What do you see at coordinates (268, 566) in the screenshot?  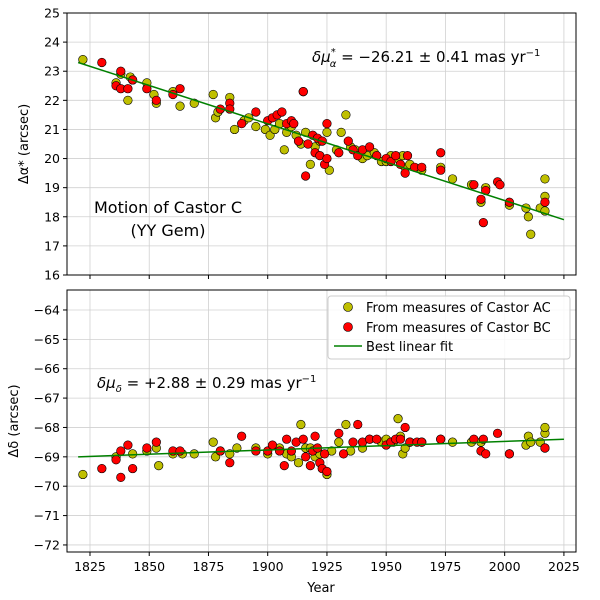 I see `x-tick-label: 1900` at bounding box center [268, 566].